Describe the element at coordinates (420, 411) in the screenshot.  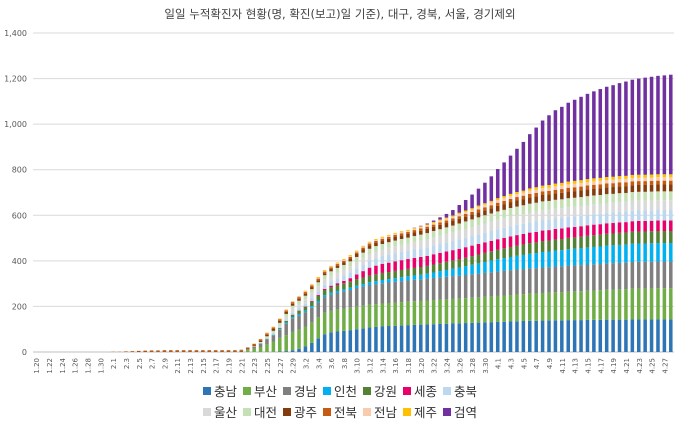
I see `legend-item: 제주` at that location.